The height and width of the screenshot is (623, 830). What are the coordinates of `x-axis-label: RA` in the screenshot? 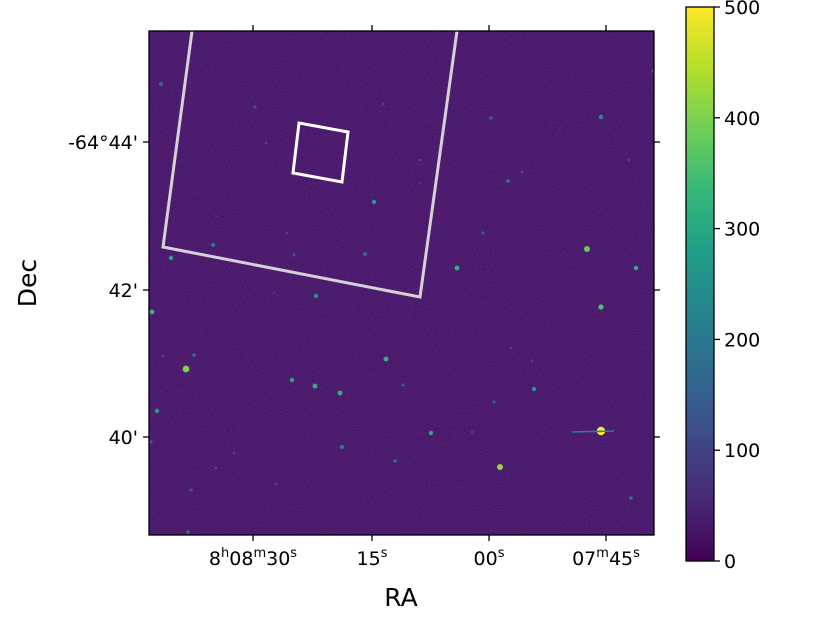 It's located at (400, 597).